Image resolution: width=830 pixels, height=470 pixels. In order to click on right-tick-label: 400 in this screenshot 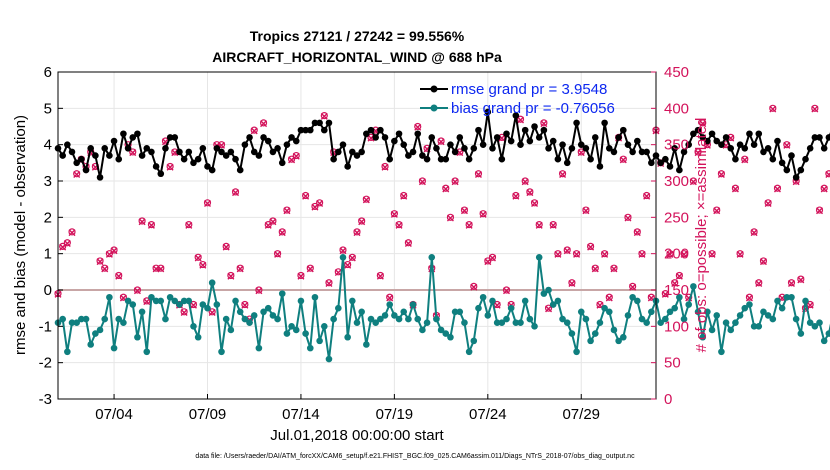, I will do `click(676, 108)`.